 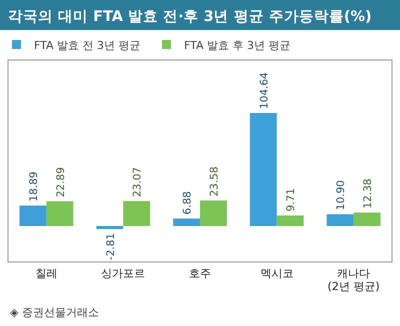 What do you see at coordinates (46, 273) in the screenshot?
I see `x-tick-label: 칠레` at bounding box center [46, 273].